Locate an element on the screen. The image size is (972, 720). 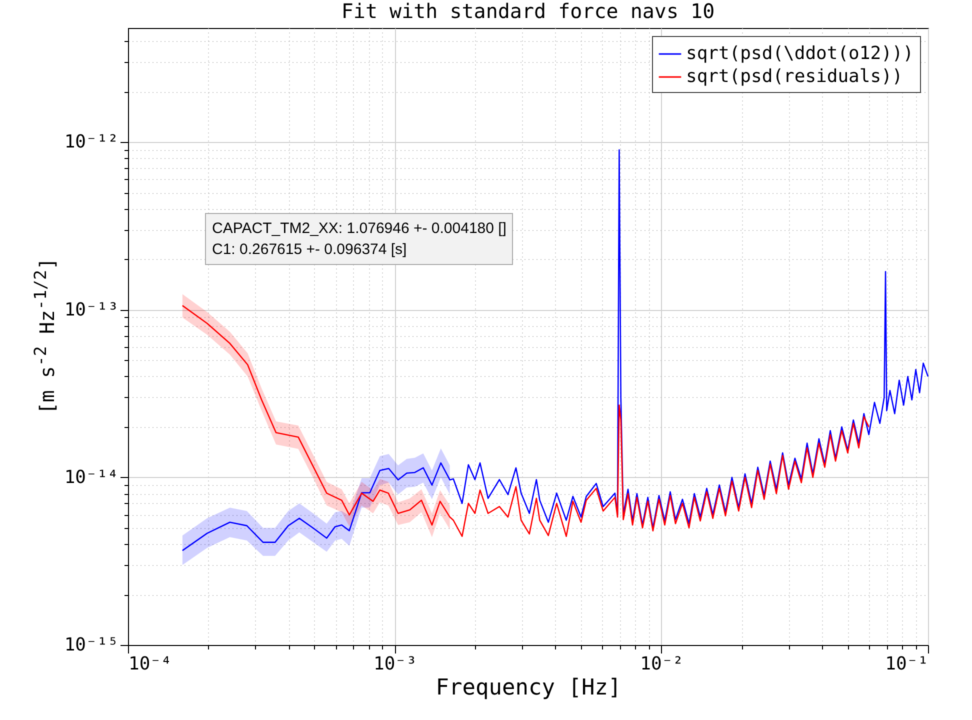
y-tick-label: 10⁻¹⁴ is located at coordinates (91, 477).